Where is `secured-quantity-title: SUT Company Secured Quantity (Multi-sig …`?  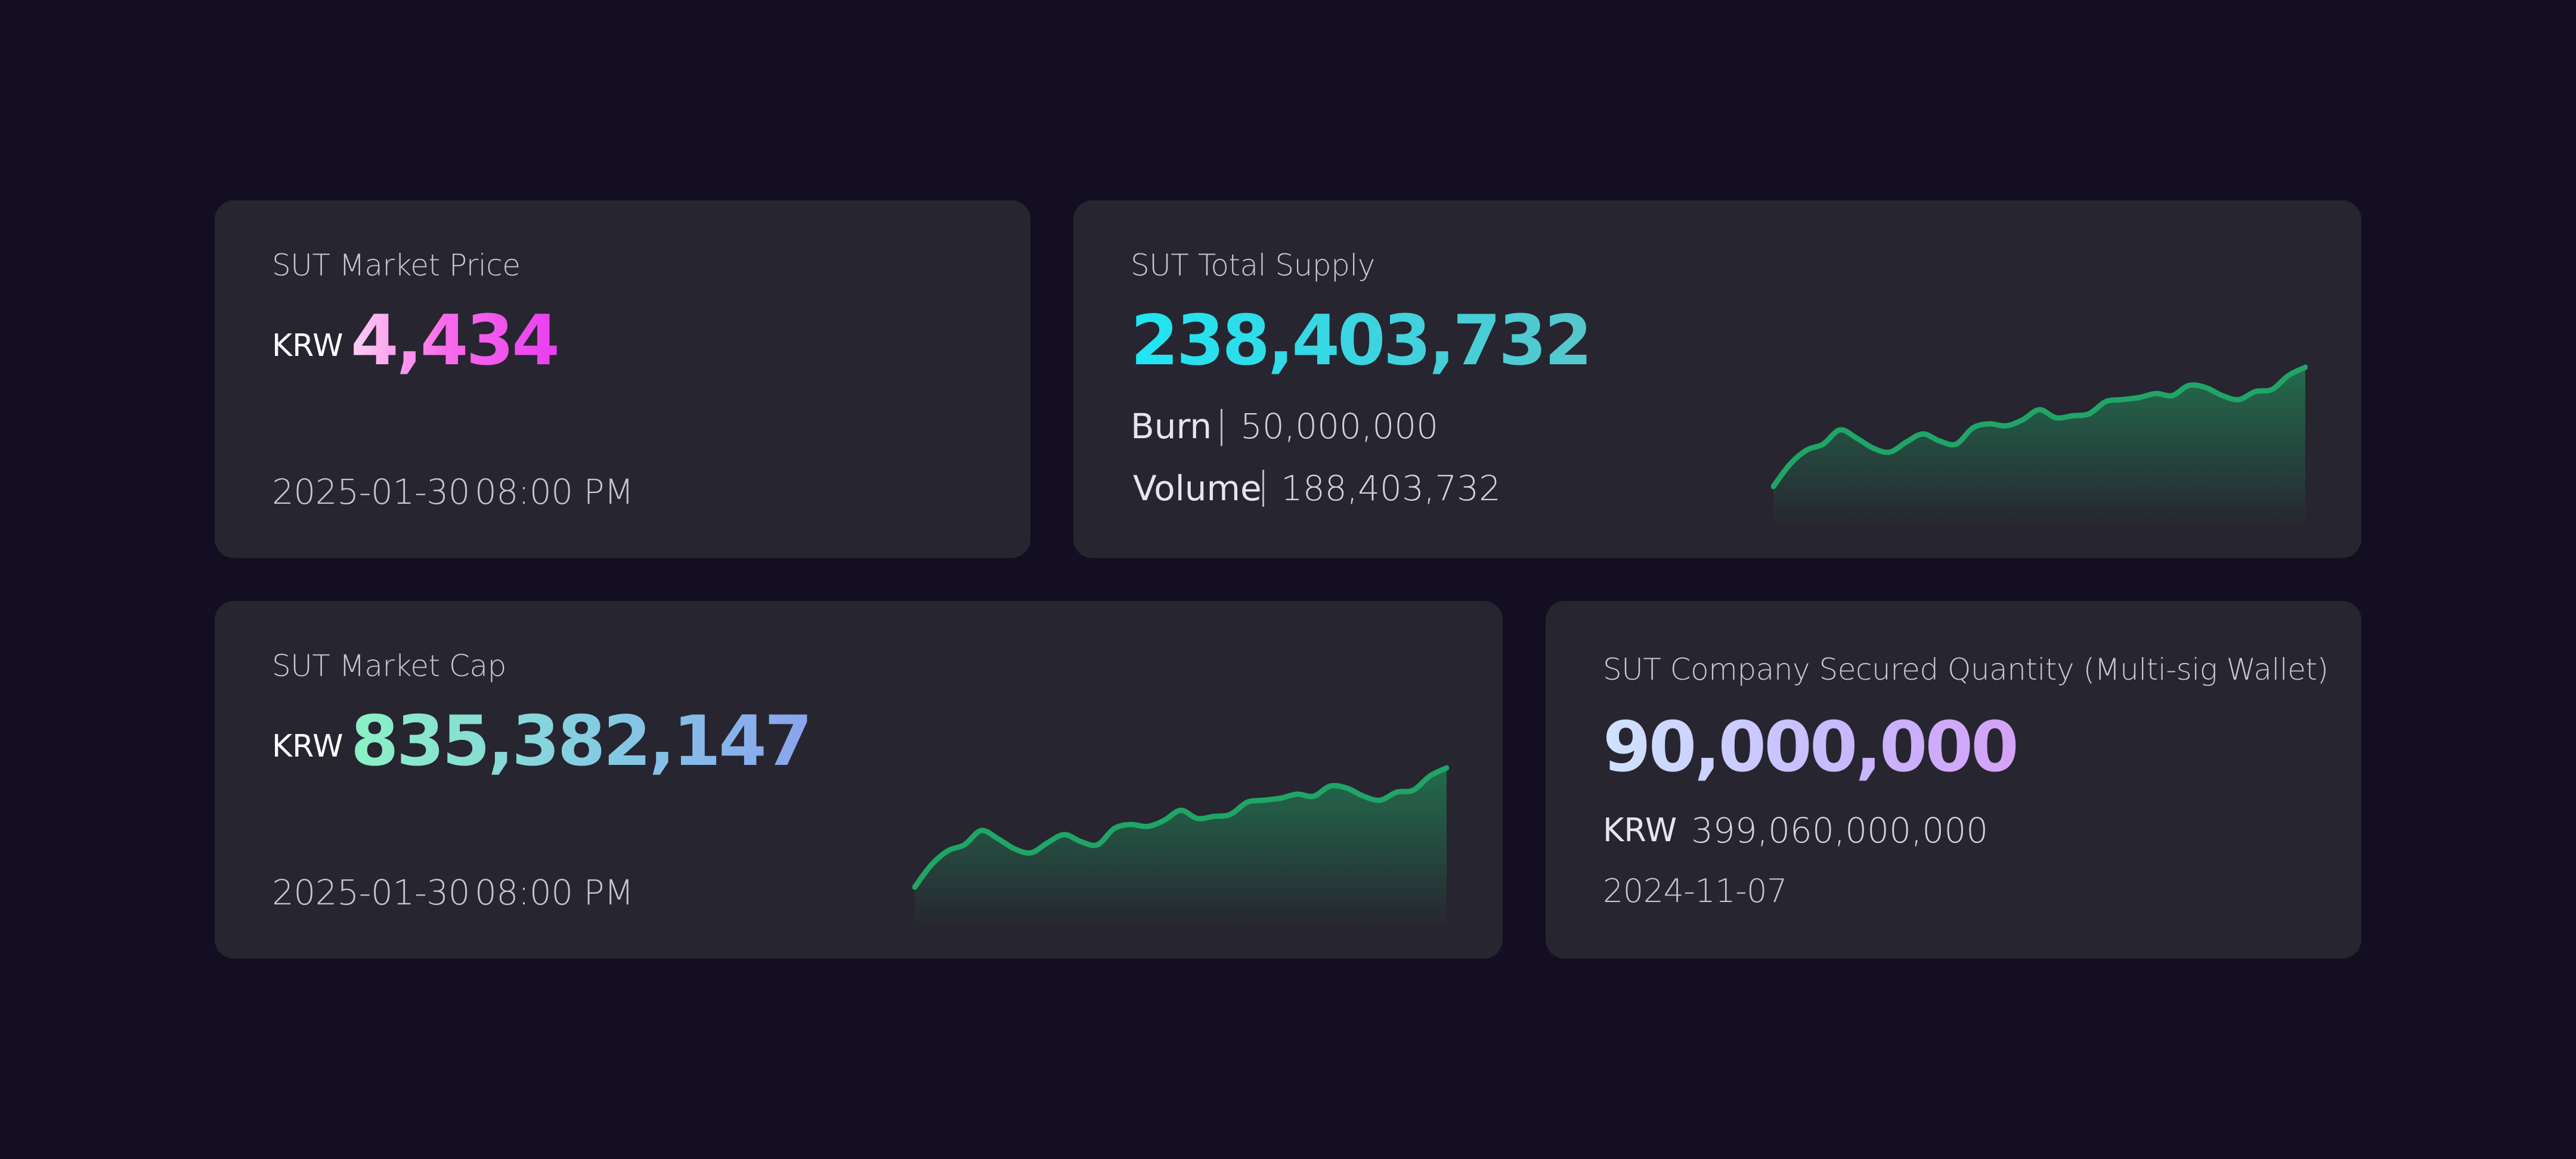
secured-quantity-title: SUT Company Secured Quantity (Multi-sig … is located at coordinates (1966, 669).